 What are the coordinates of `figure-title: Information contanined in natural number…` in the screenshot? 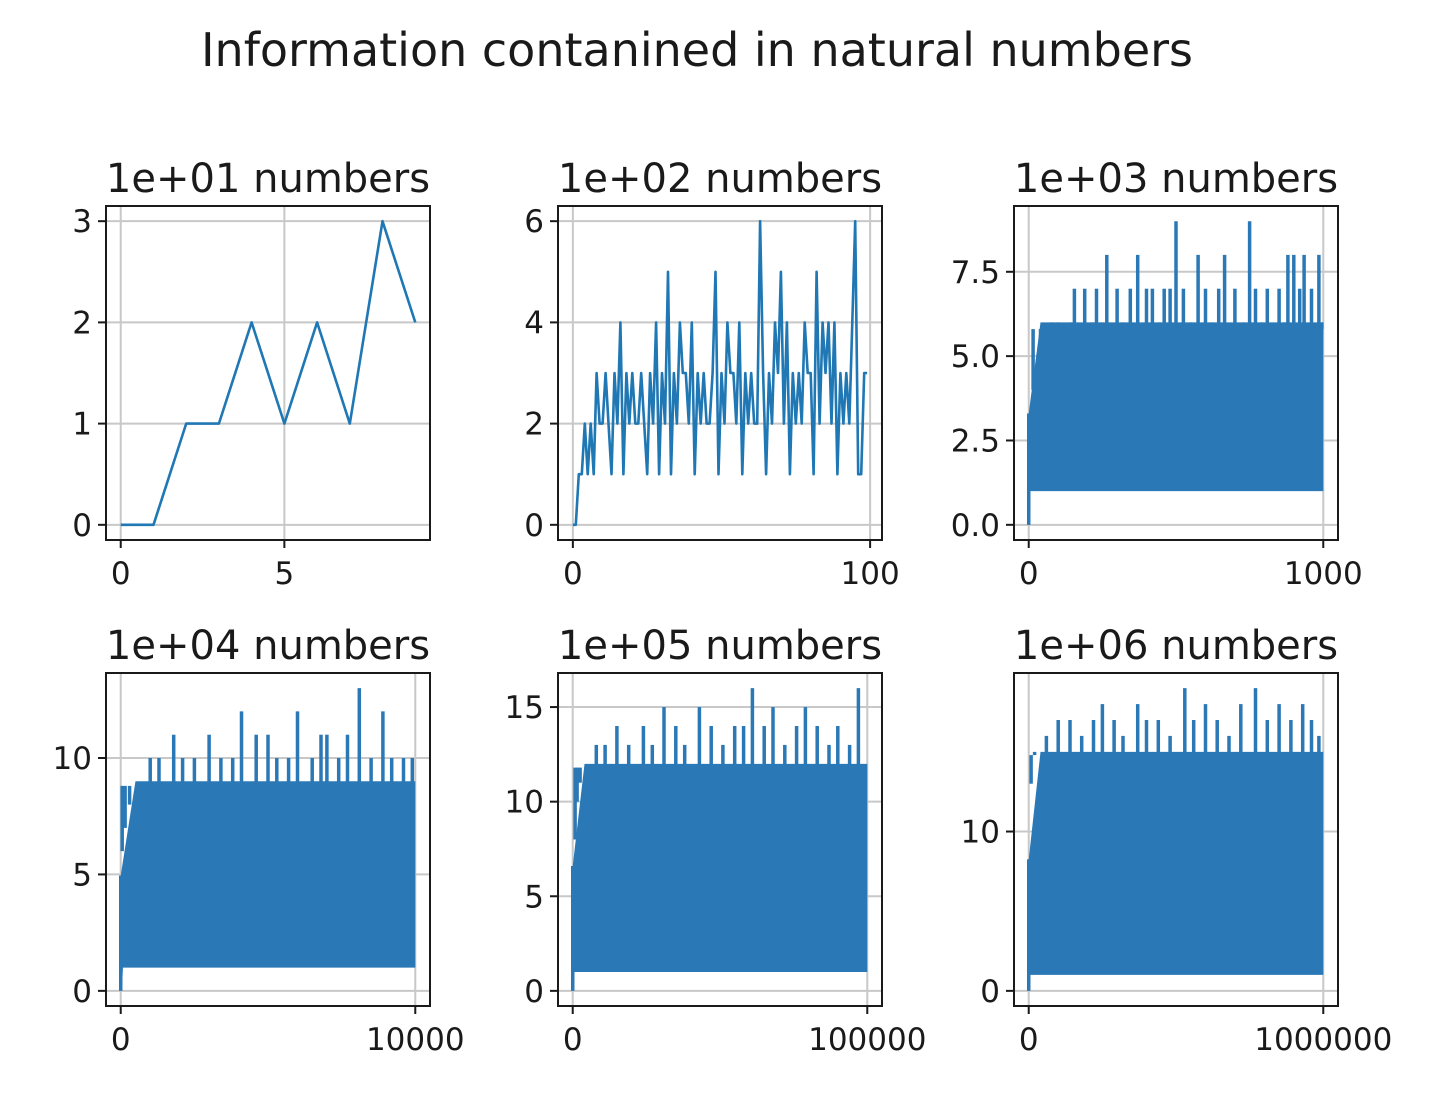 It's located at (697, 50).